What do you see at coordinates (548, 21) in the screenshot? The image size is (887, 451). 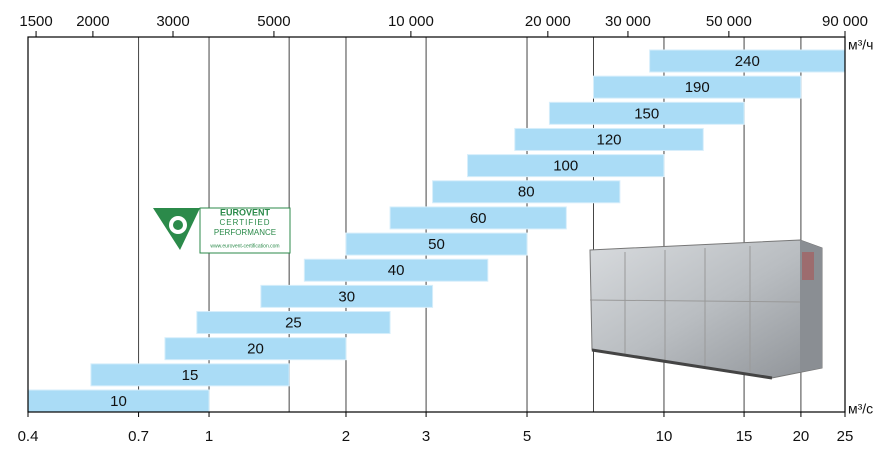 I see `x2-tick-label: 20 000` at bounding box center [548, 21].